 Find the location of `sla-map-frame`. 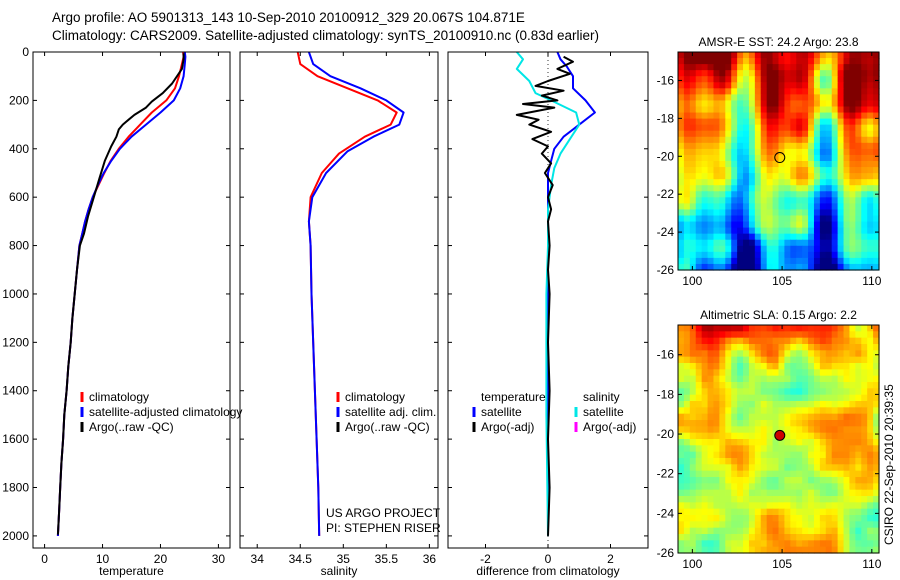

sla-map-frame is located at coordinates (778, 439).